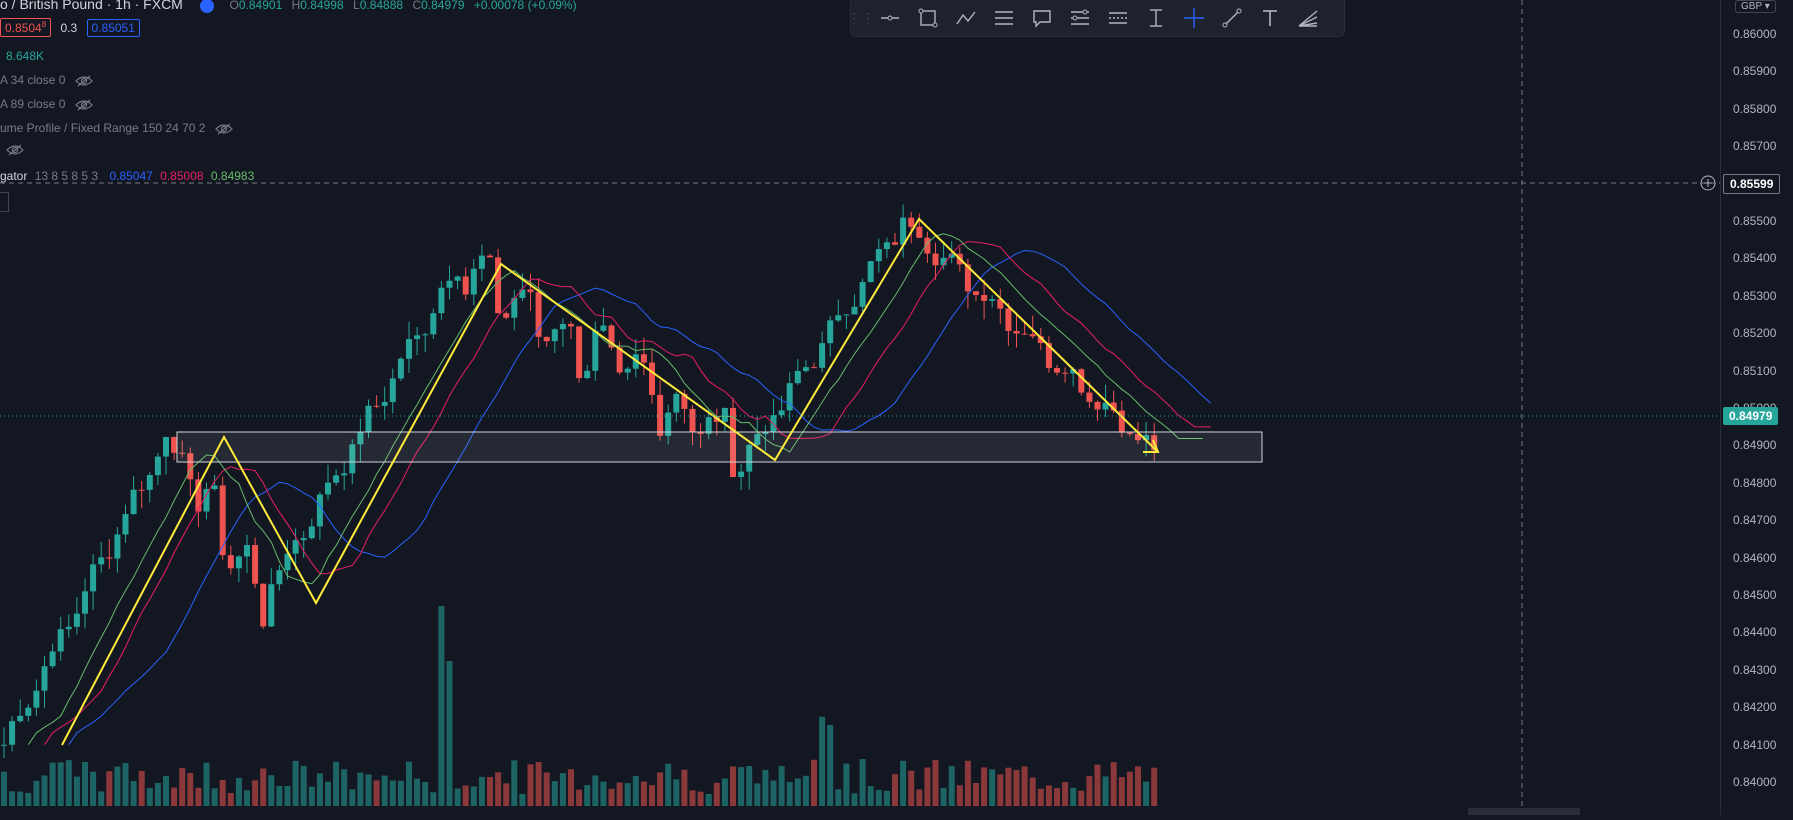  I want to click on horizontal-line-icon, so click(890, 18).